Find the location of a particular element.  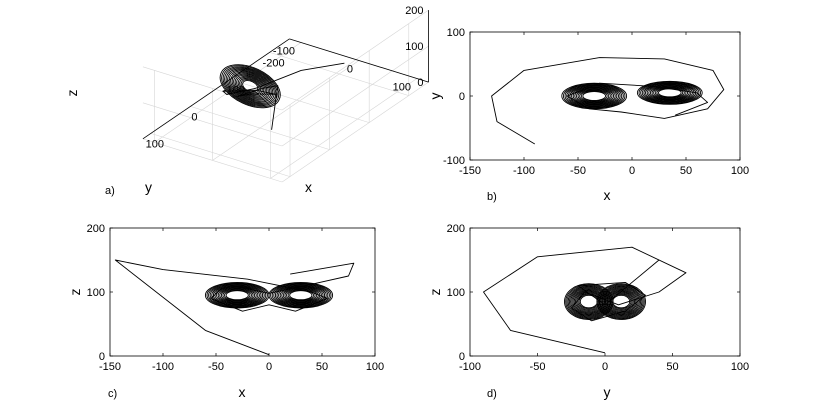

panel-a-ytick-label: 0 is located at coordinates (350, 70).